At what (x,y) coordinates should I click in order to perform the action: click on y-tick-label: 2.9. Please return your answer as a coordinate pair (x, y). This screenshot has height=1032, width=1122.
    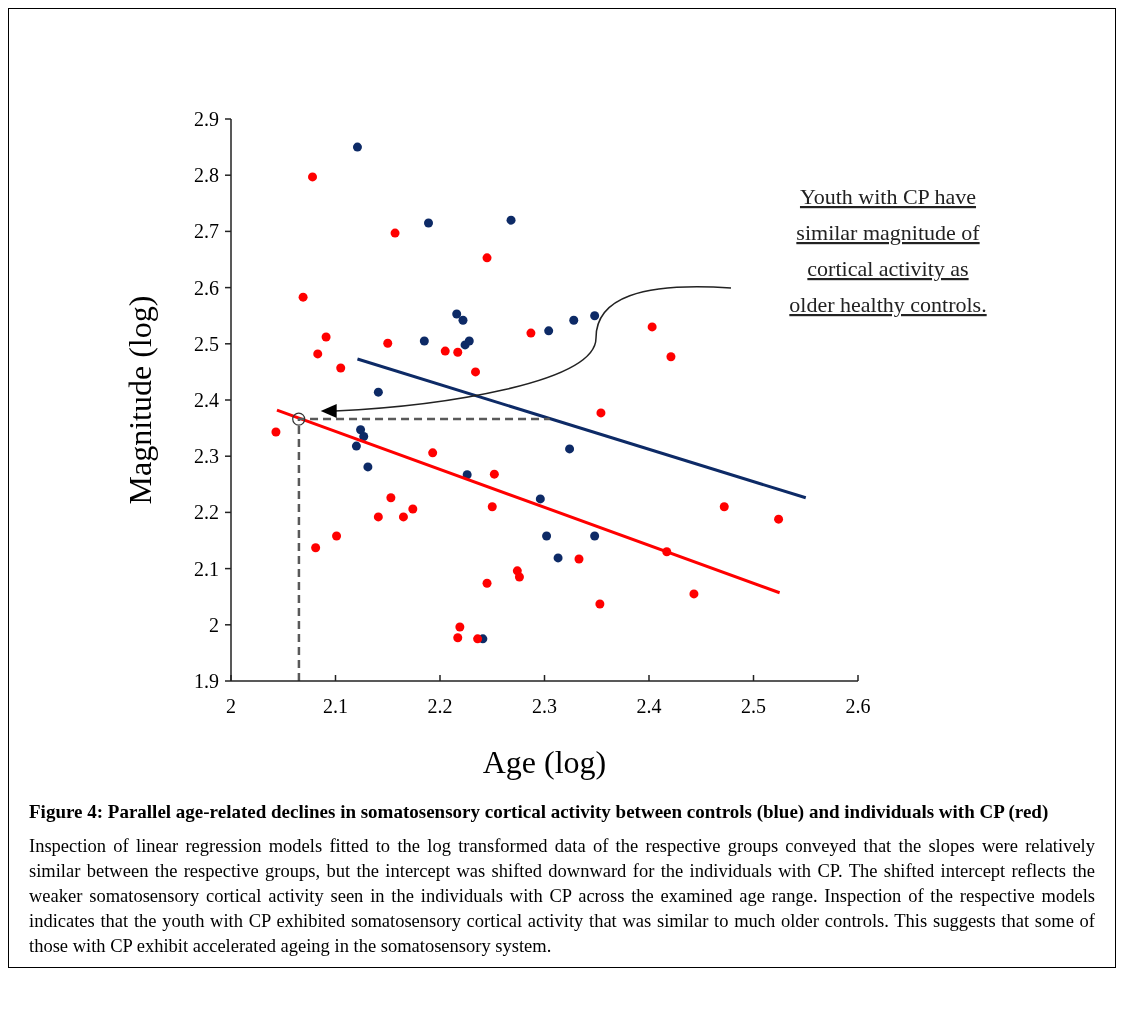
    Looking at the image, I should click on (206, 119).